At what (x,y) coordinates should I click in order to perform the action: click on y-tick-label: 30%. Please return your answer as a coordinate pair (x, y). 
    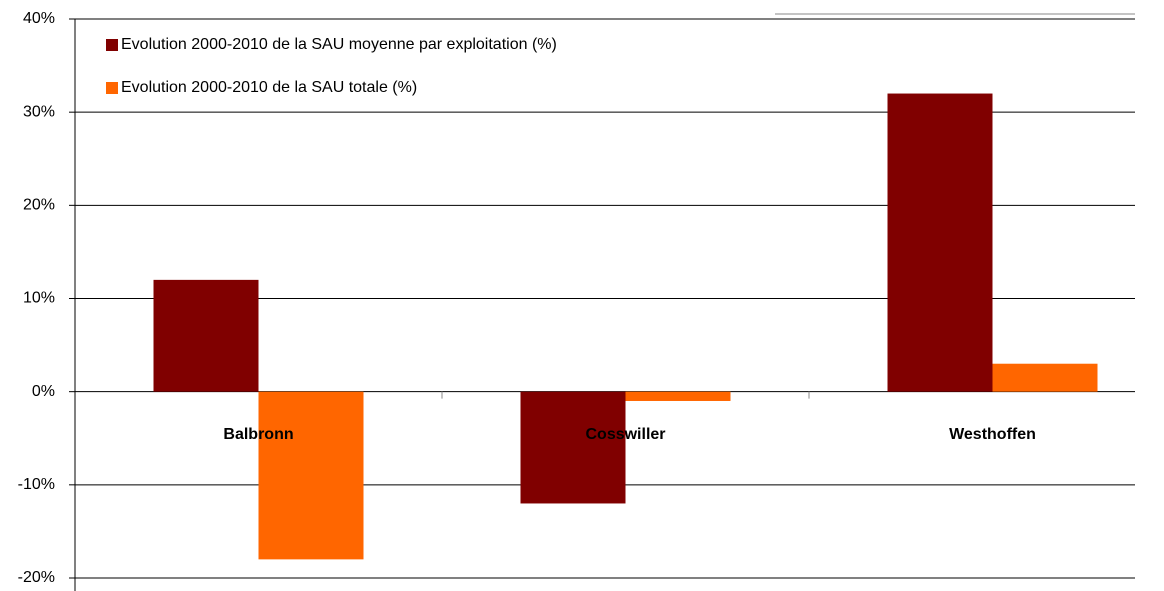
    Looking at the image, I should click on (39, 111).